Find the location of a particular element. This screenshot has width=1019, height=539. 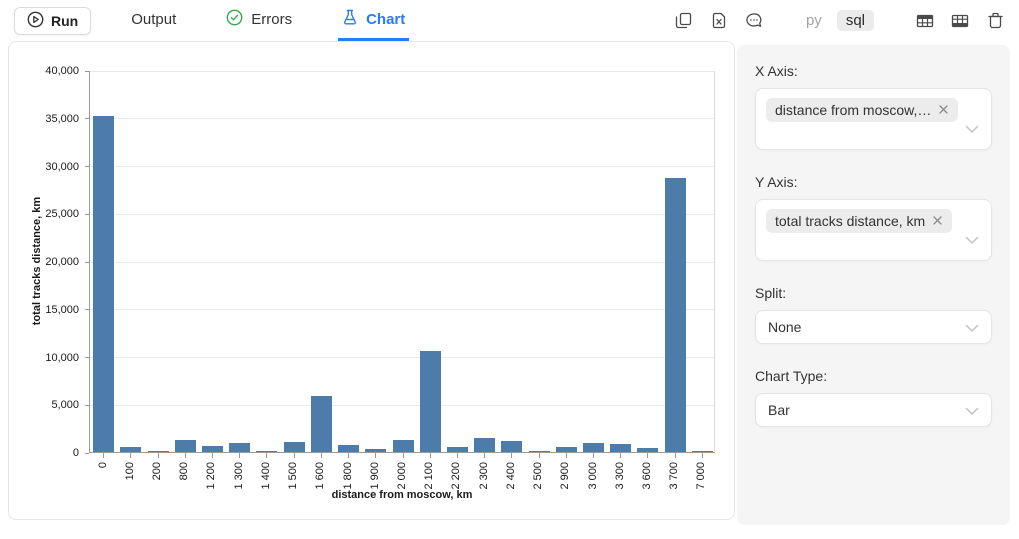

play-circle-icon is located at coordinates (35, 21).